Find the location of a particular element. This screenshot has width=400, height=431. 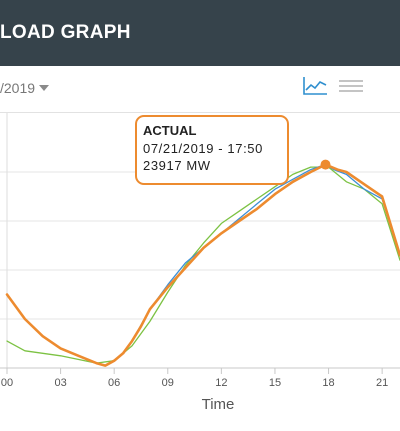

x-tick-label: 03 is located at coordinates (60, 383).